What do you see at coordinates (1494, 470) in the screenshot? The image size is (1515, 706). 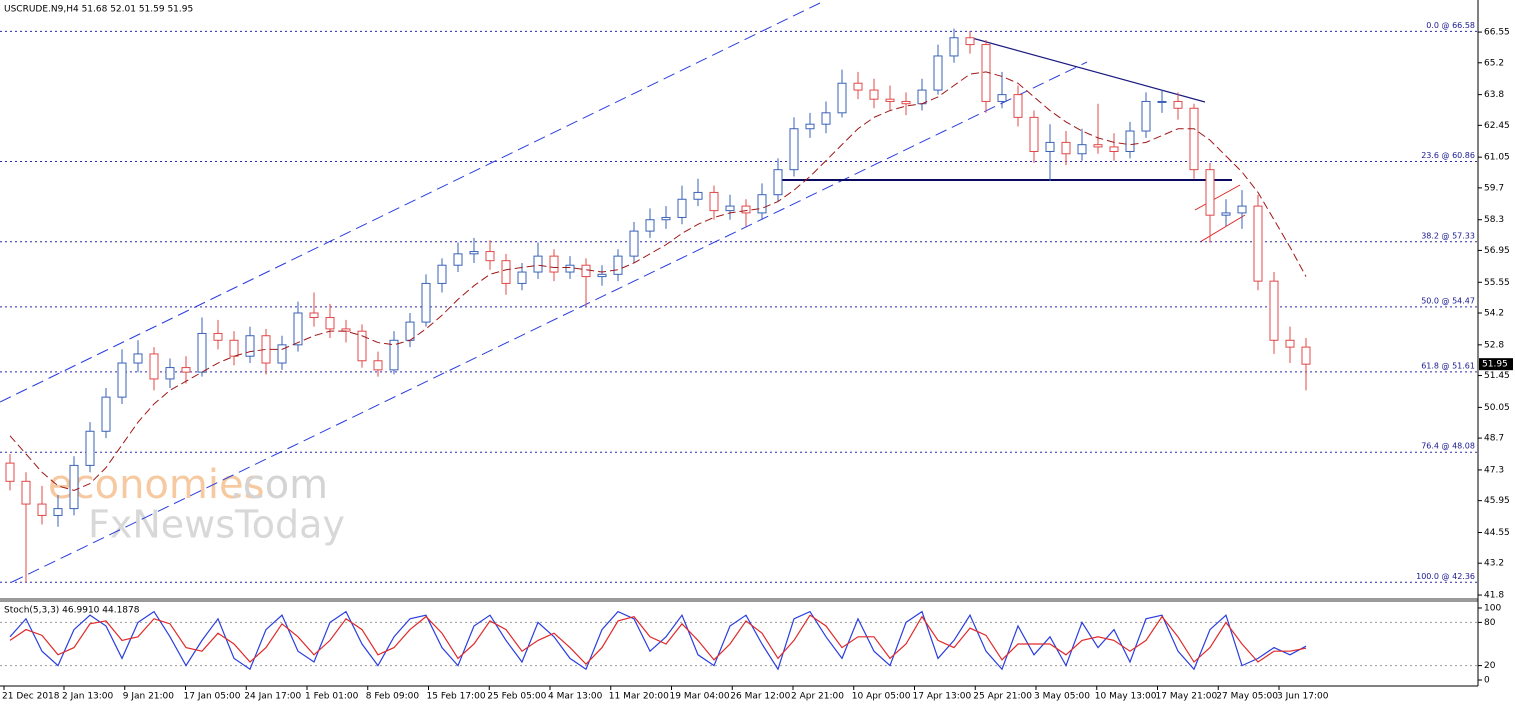 I see `y-tick-label: 47.3` at bounding box center [1494, 470].